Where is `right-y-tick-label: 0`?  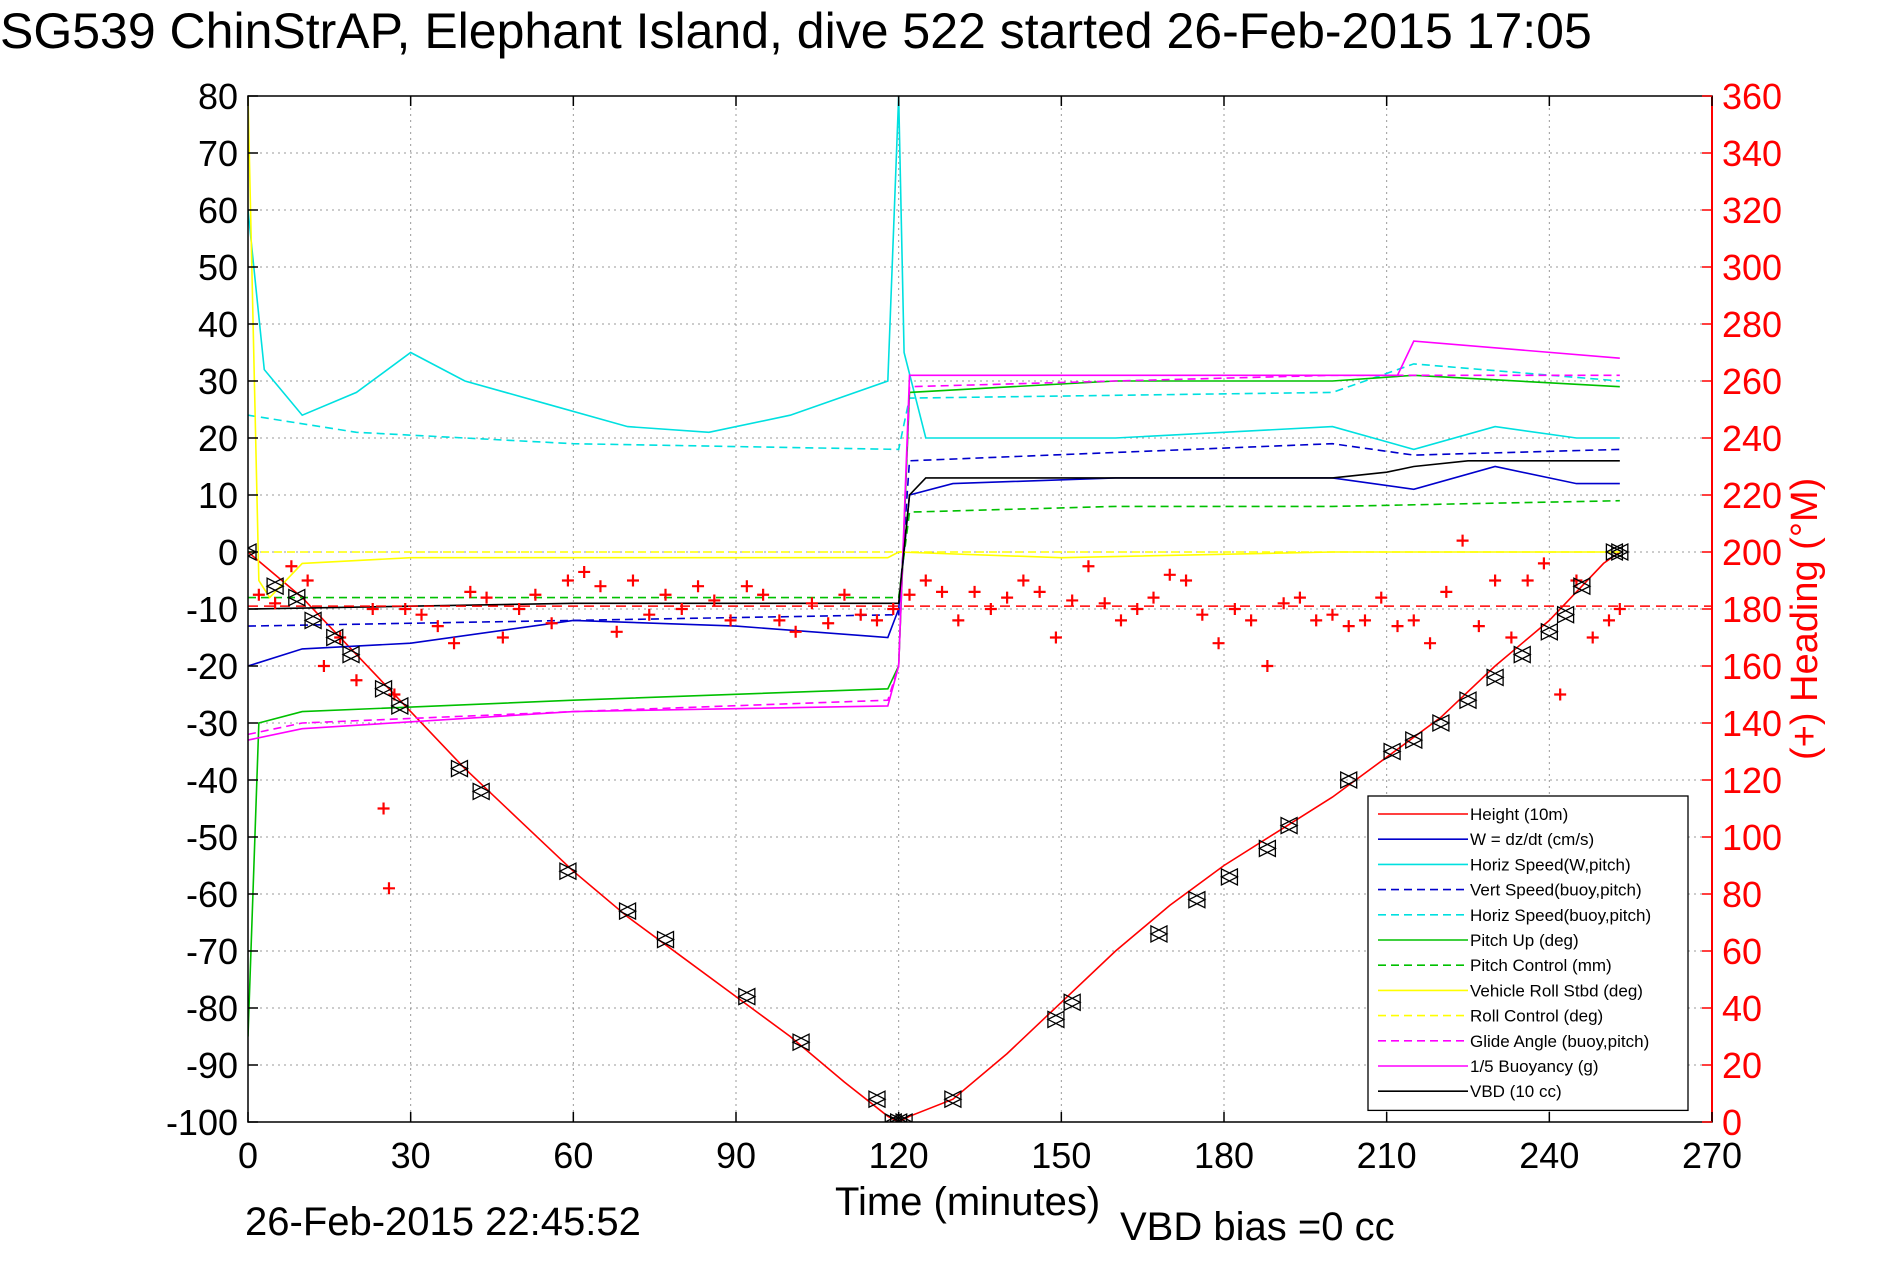
right-y-tick-label: 0 is located at coordinates (1732, 1122).